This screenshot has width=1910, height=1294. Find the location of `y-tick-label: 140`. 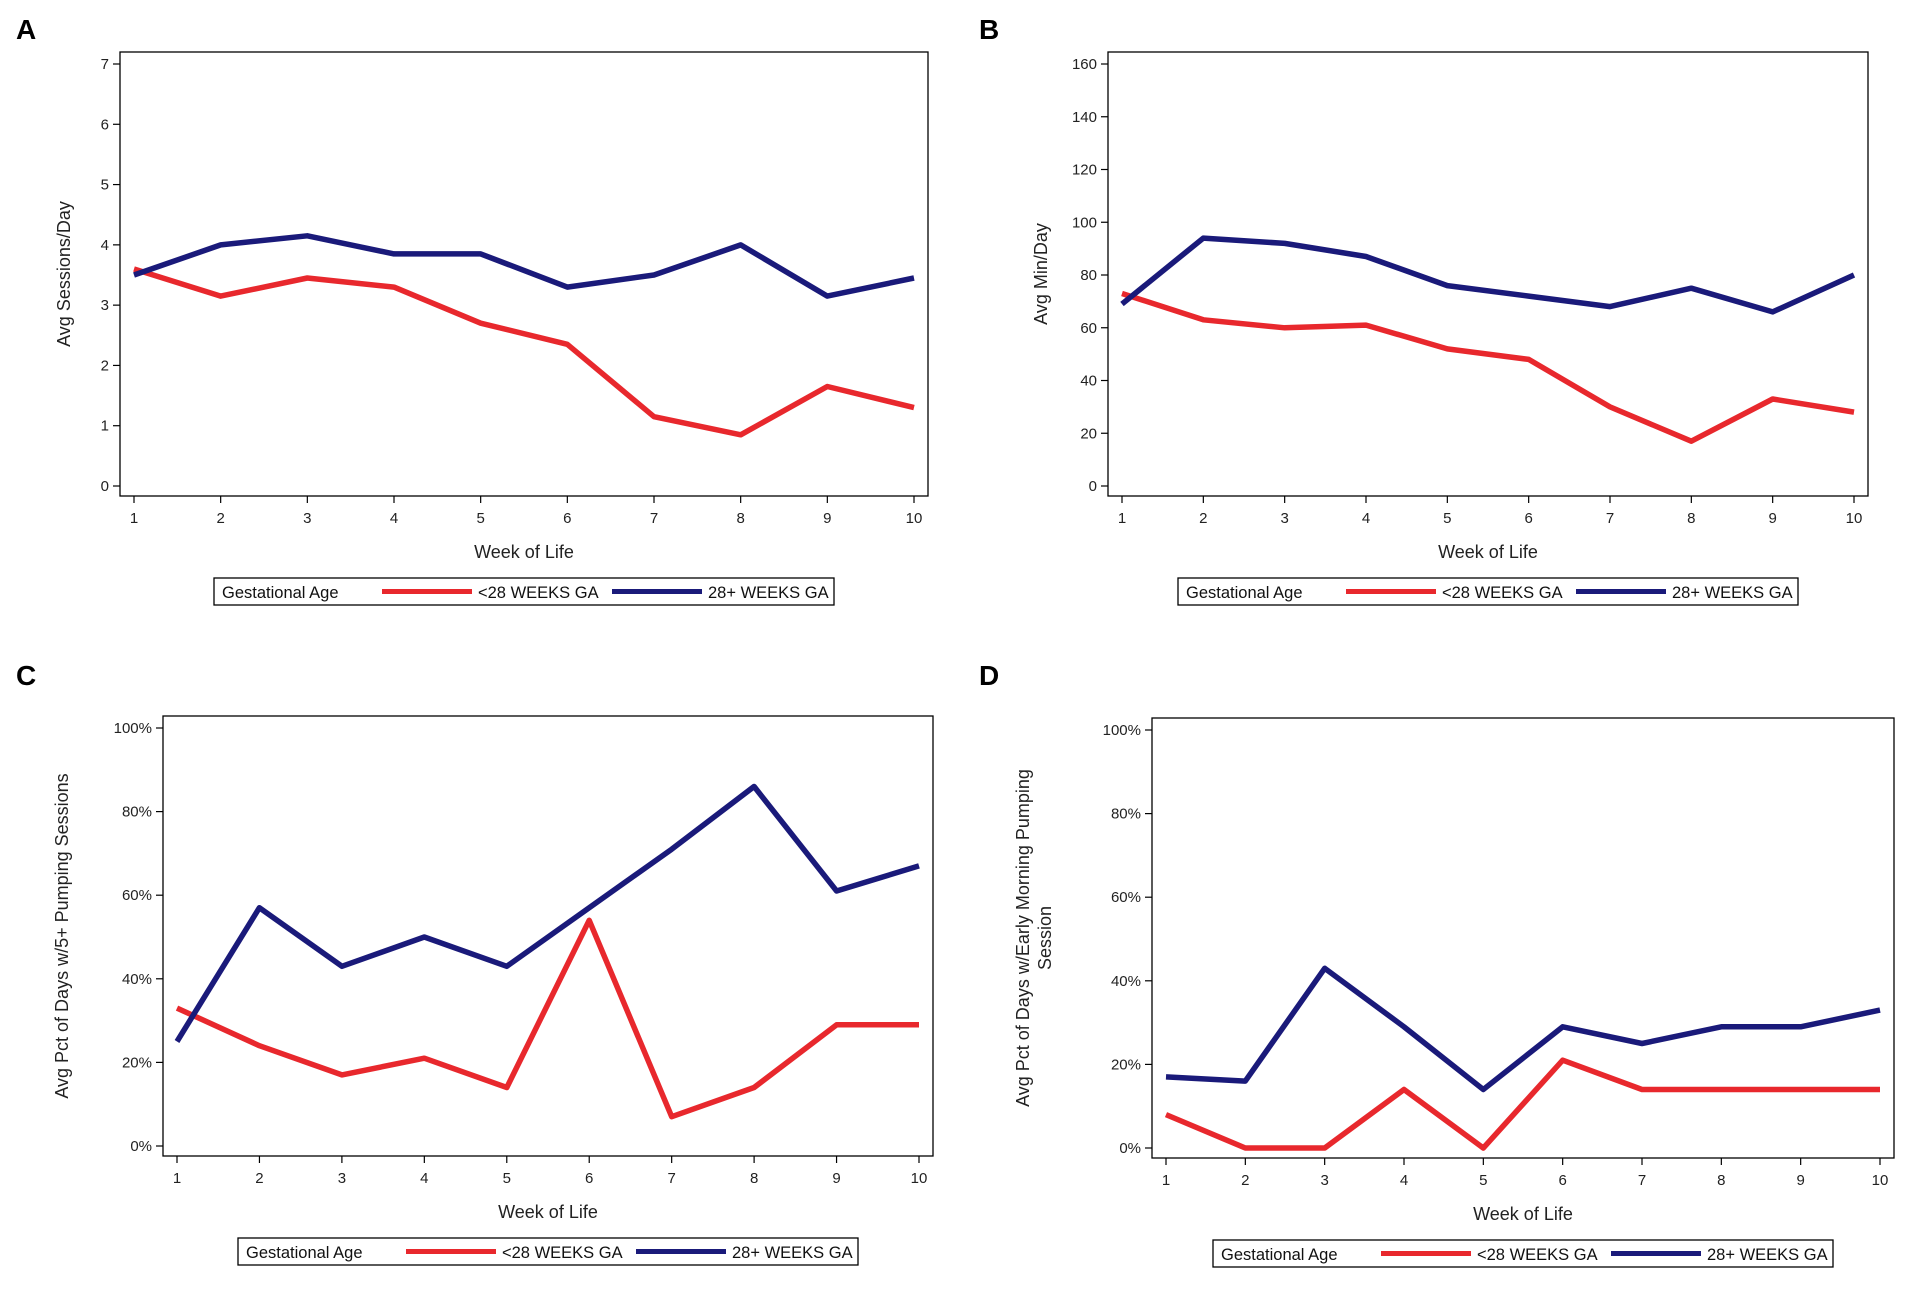

y-tick-label: 140 is located at coordinates (1084, 117).